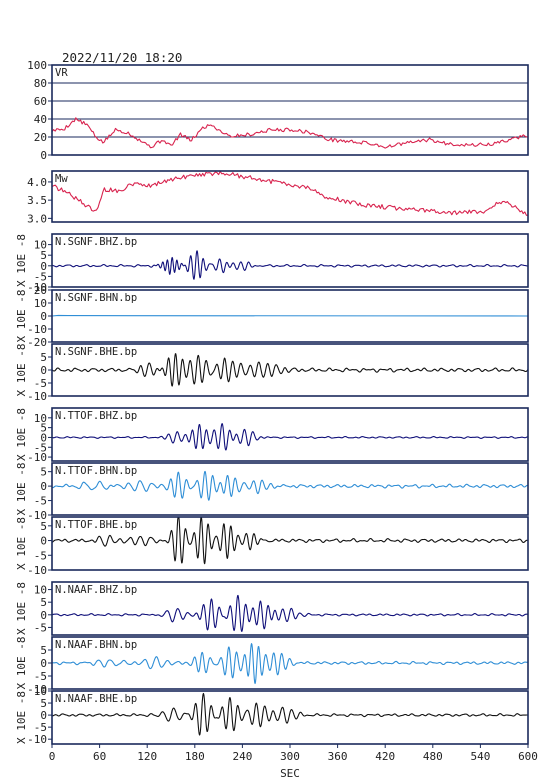 The width and height of the screenshot is (554, 781). What do you see at coordinates (96, 242) in the screenshot?
I see `panel-label: N.SGNF.BHZ.bp` at bounding box center [96, 242].